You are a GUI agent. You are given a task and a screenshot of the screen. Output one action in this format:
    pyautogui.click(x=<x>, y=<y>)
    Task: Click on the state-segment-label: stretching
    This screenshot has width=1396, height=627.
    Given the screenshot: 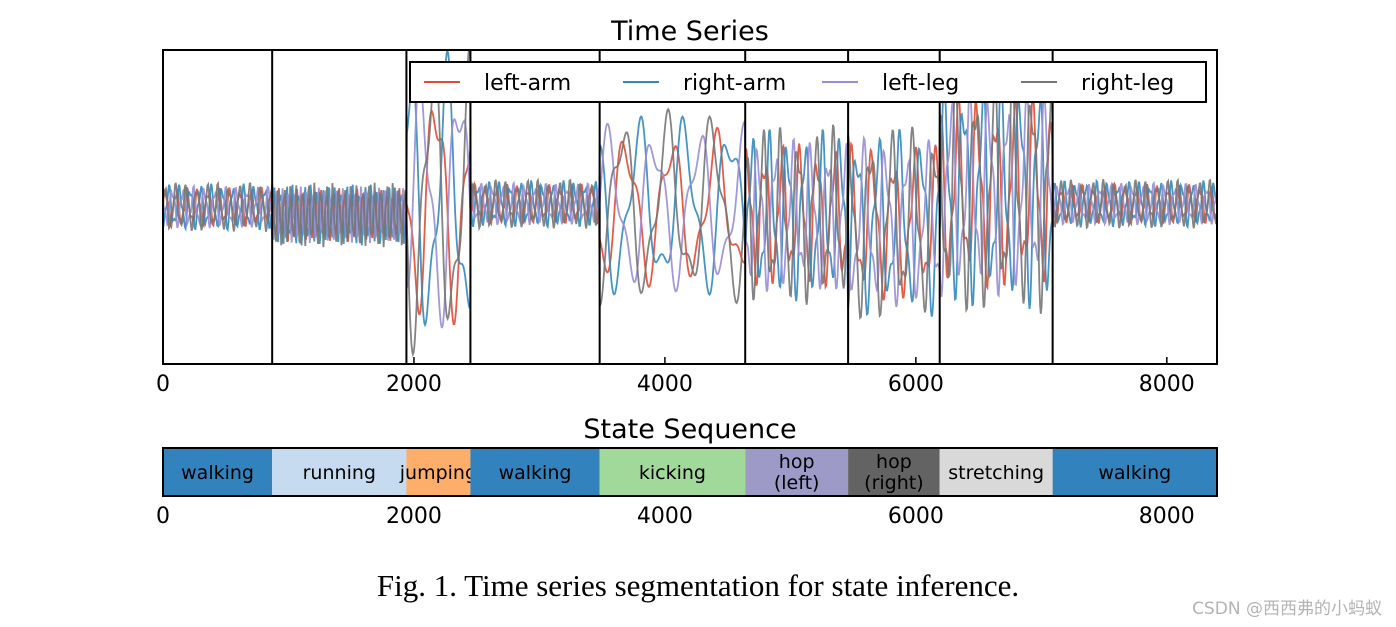 What is the action you would take?
    pyautogui.click(x=996, y=473)
    